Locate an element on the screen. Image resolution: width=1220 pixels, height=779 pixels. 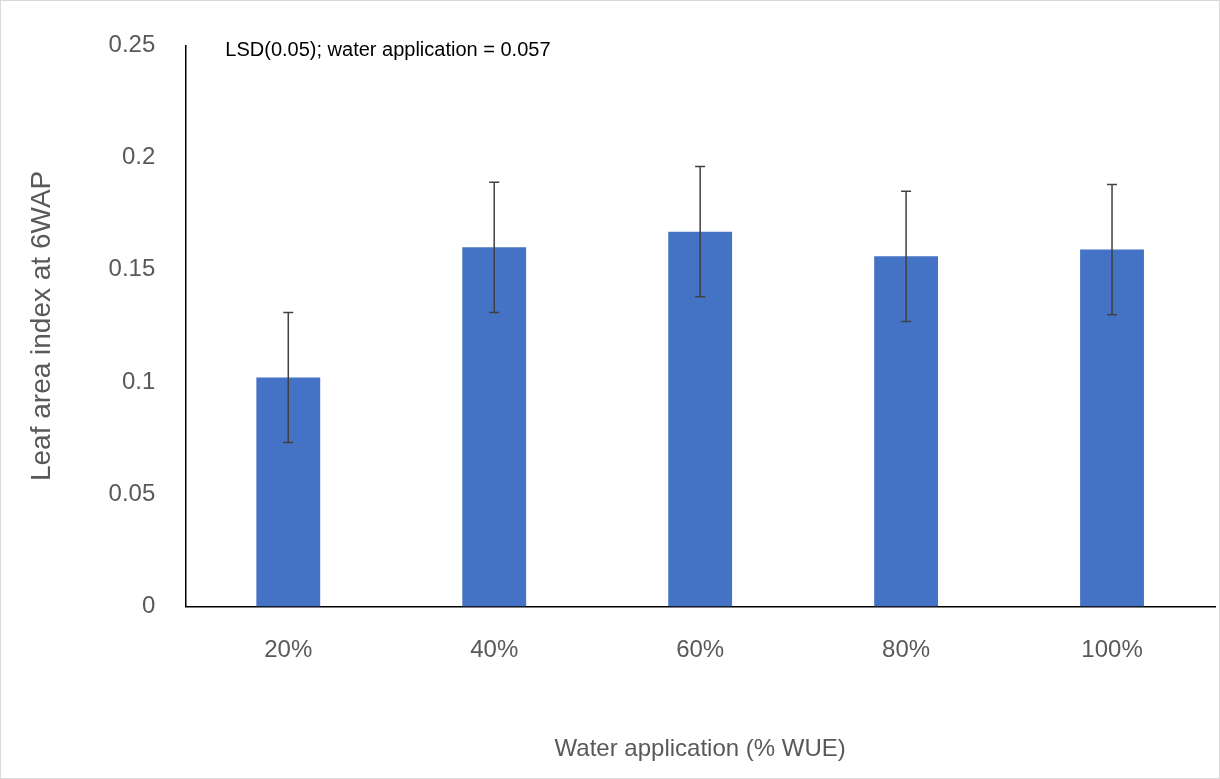
x-tick-label: 60% is located at coordinates (700, 649).